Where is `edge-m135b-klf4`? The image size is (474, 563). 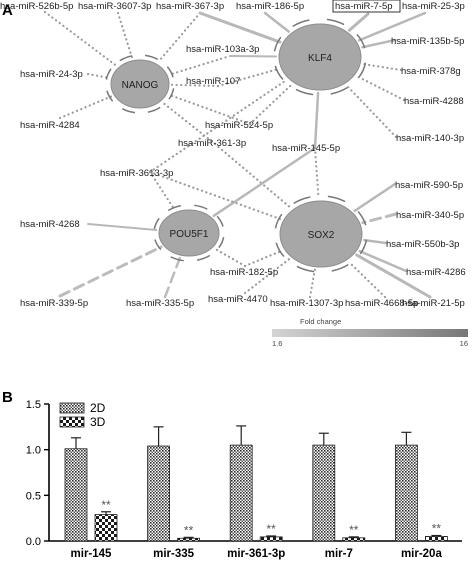
edge-m135b-klf4 is located at coordinates (379, 43).